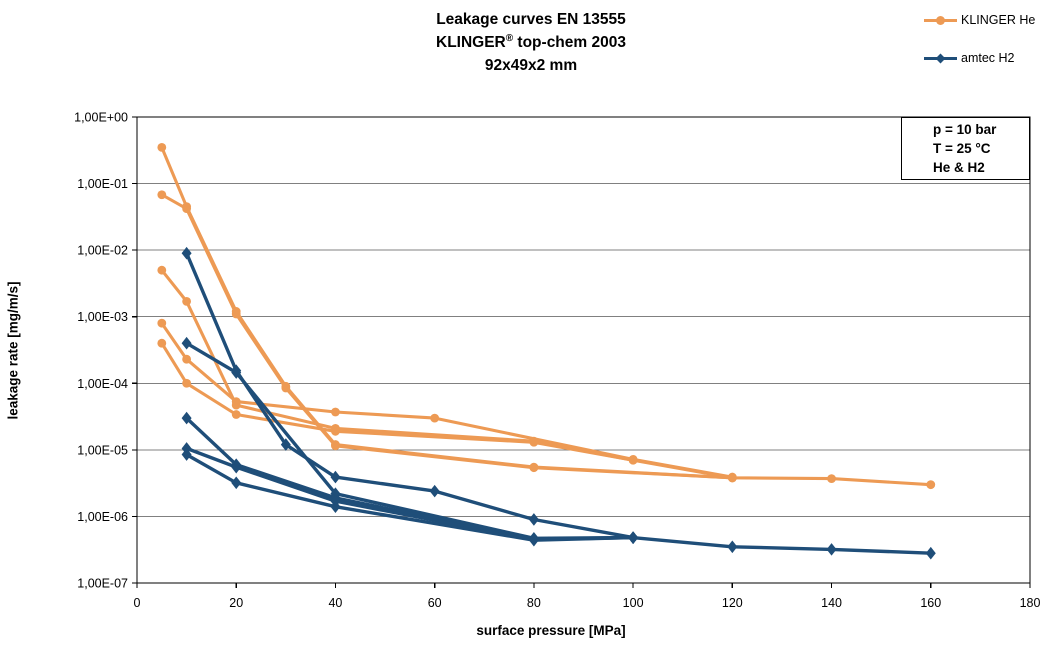 This screenshot has height=659, width=1059. I want to click on x-tick-label: 120, so click(732, 603).